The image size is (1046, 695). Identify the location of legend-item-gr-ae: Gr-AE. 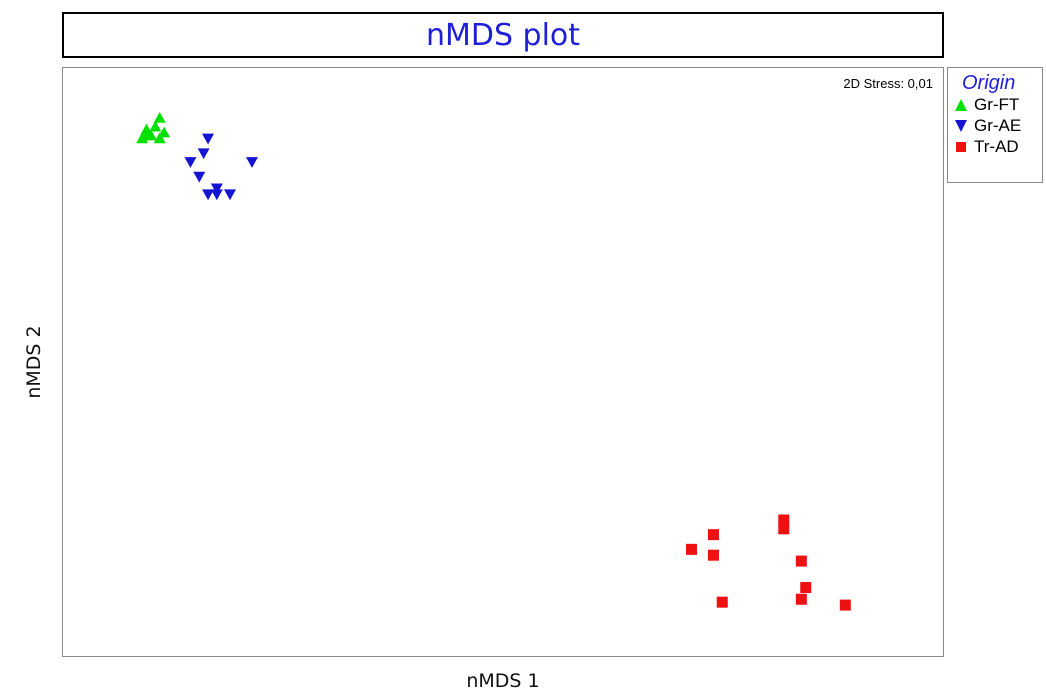
(998, 125).